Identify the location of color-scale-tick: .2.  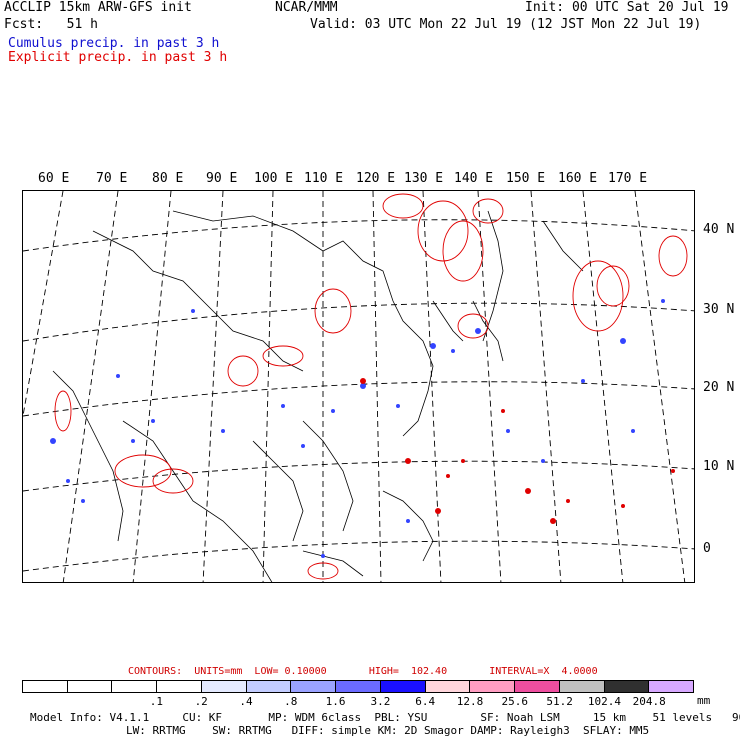
(201, 701).